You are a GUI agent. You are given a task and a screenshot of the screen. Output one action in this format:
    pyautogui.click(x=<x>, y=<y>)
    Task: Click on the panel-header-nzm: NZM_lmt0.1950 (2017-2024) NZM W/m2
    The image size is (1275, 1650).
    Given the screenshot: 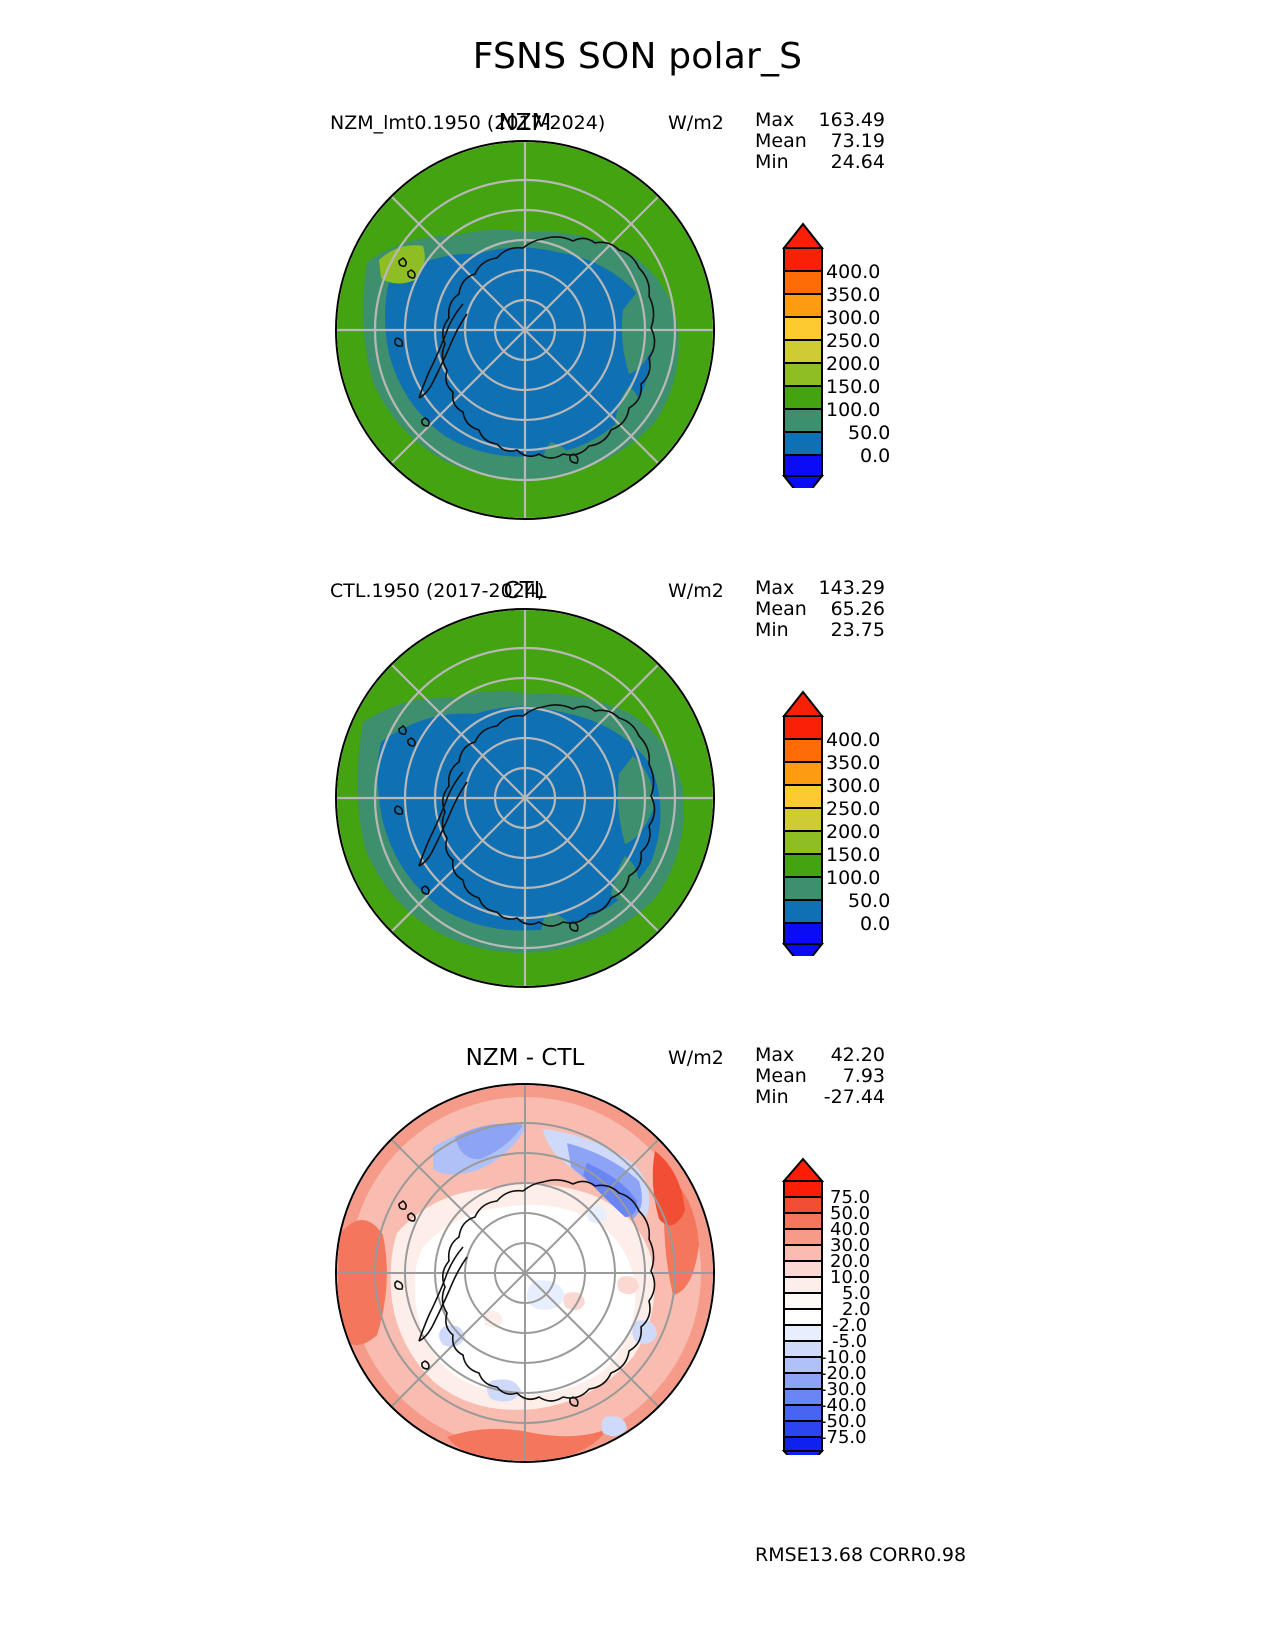 What is the action you would take?
    pyautogui.click(x=637, y=127)
    